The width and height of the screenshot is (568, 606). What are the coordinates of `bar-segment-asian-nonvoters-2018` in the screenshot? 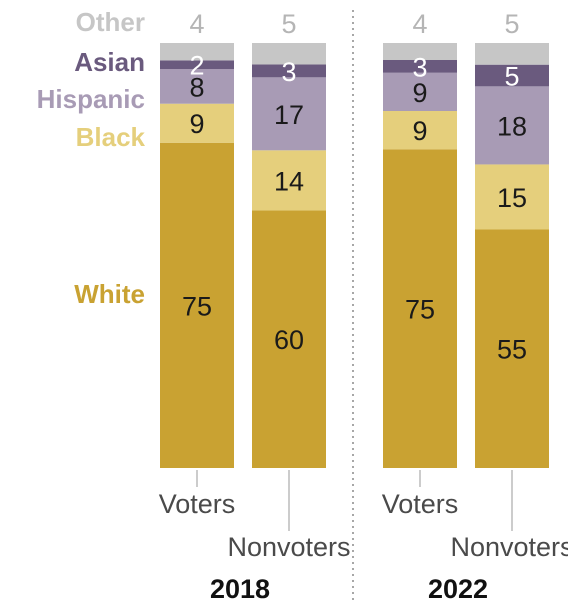 It's located at (289, 71).